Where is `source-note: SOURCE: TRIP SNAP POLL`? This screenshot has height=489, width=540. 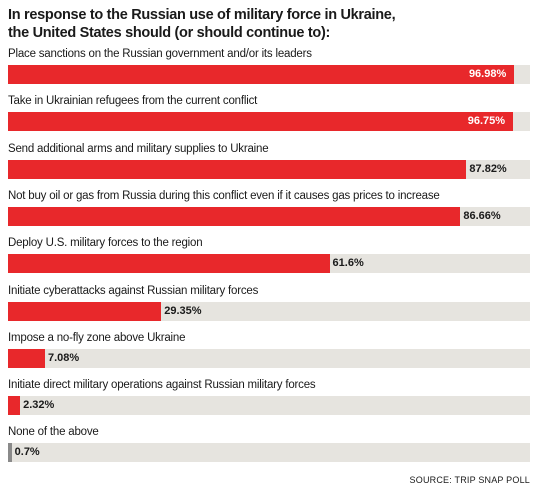 source-note: SOURCE: TRIP SNAP POLL is located at coordinates (469, 480).